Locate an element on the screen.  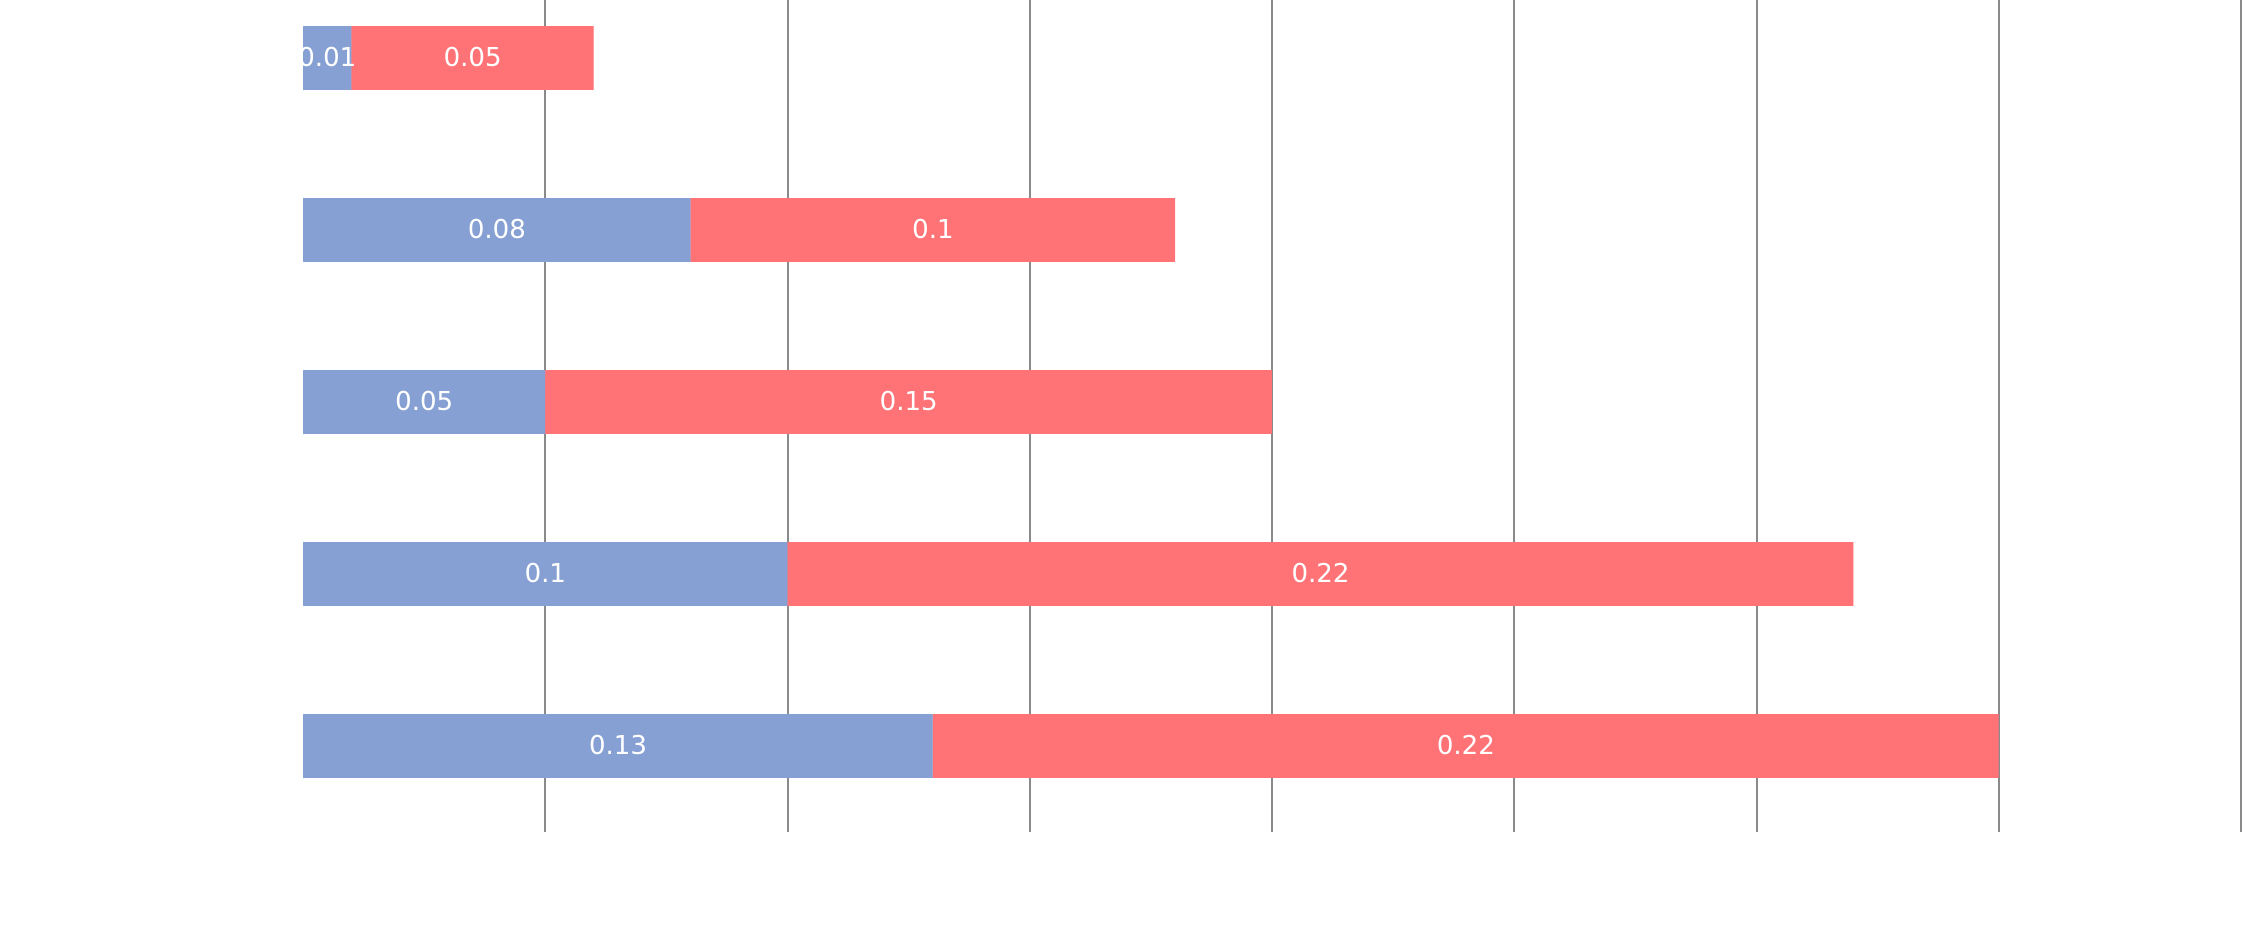
bar-label-series1-row3: 0.22 is located at coordinates (1321, 574).